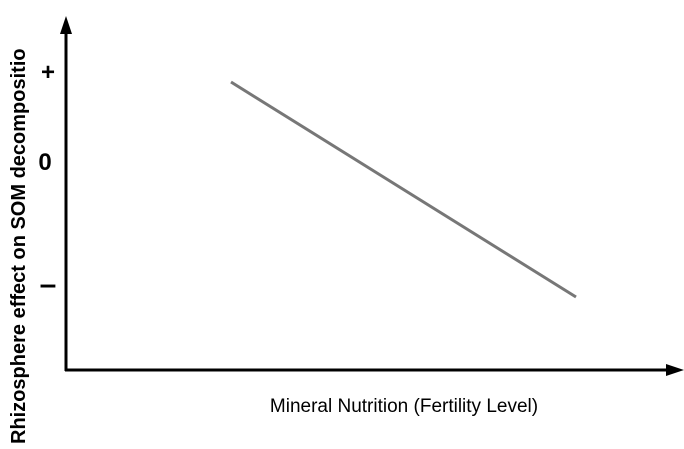 The width and height of the screenshot is (684, 449). What do you see at coordinates (44, 162) in the screenshot?
I see `y-mark: 0` at bounding box center [44, 162].